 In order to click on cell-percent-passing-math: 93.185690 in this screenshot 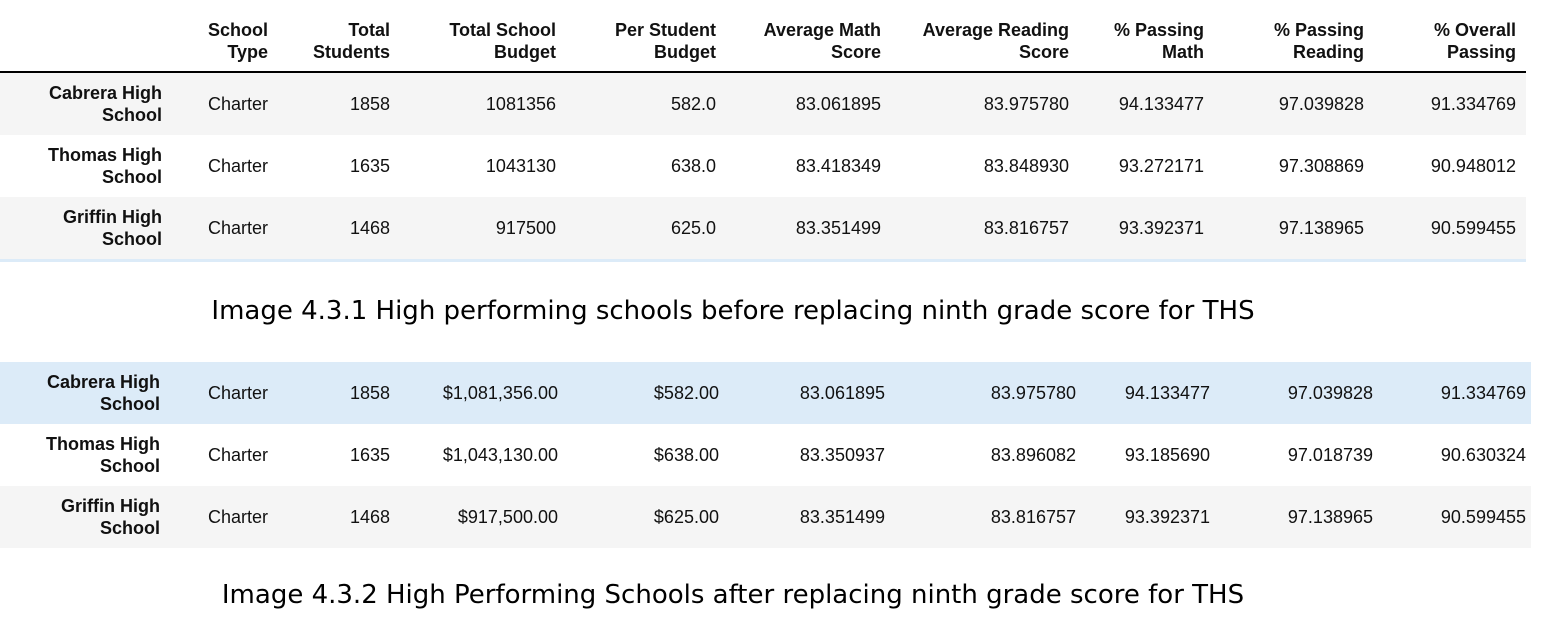, I will do `click(1167, 454)`.